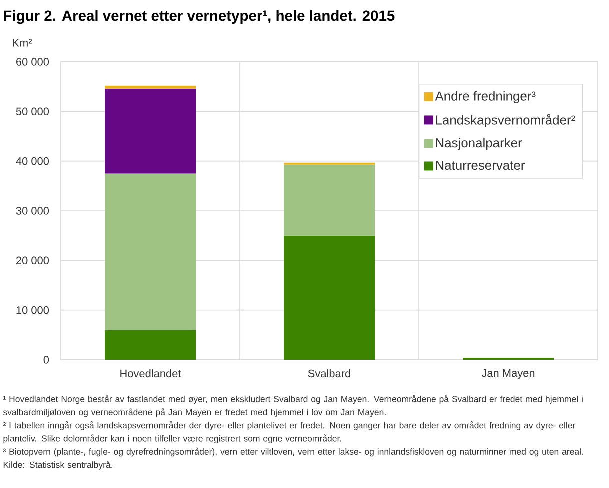 The width and height of the screenshot is (609, 488). I want to click on chart-title: Figur 2. Areal vernet etter vernetyper¹, hele landet. 2015, so click(199, 17).